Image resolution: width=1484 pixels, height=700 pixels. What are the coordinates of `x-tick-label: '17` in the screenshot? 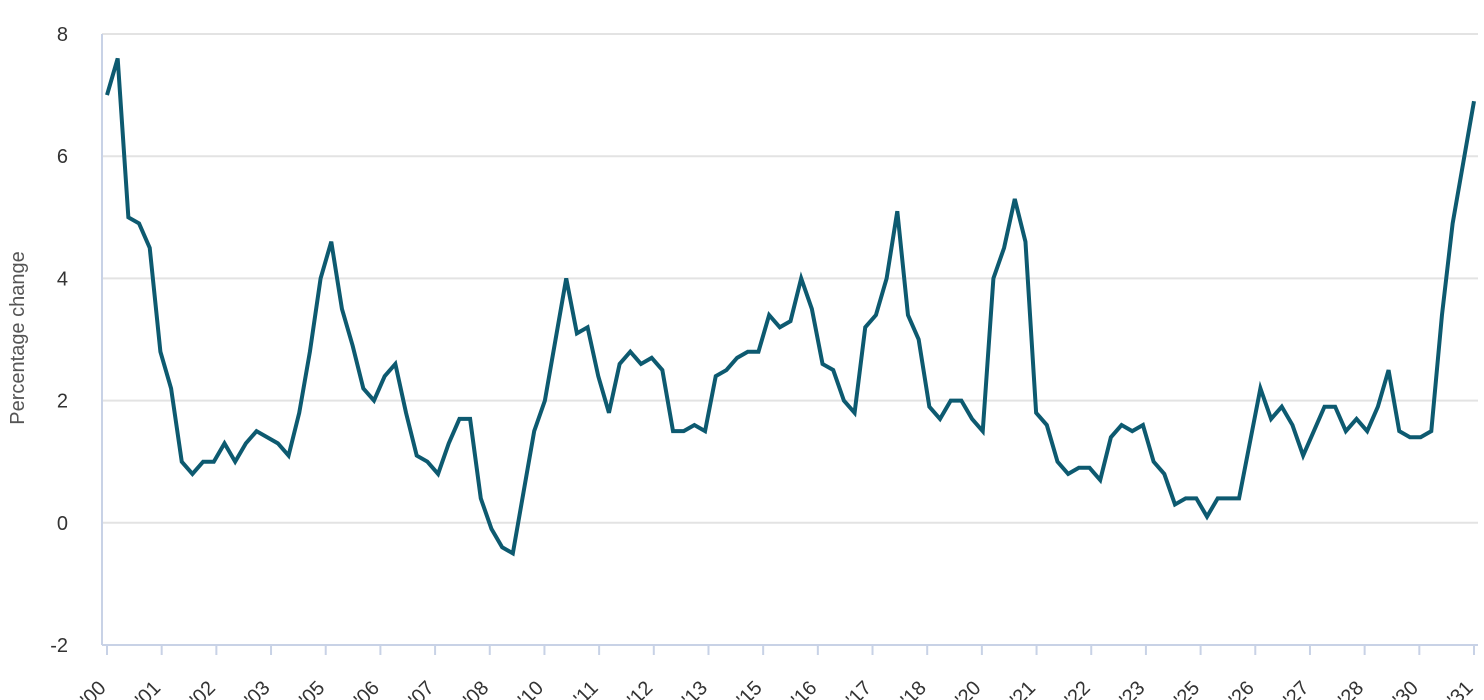 It's located at (859, 688).